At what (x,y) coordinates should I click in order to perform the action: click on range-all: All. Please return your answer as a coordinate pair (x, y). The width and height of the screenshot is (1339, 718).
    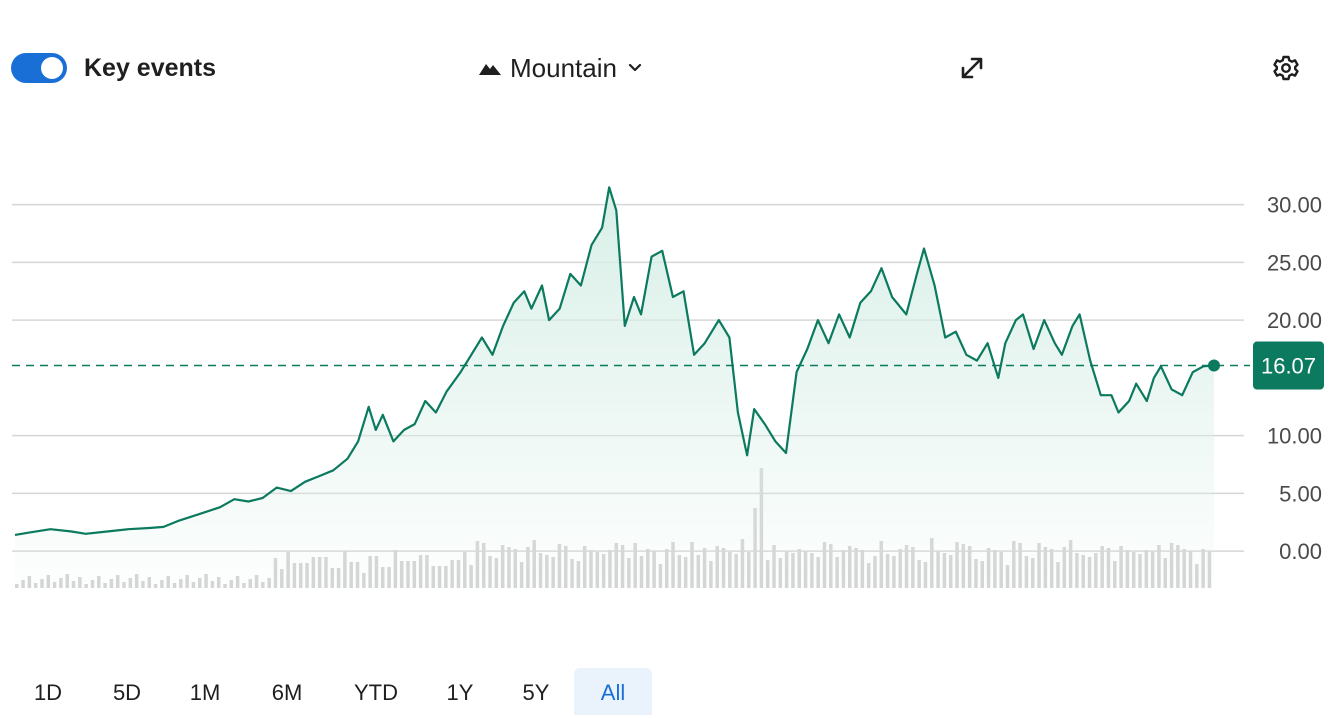
    Looking at the image, I should click on (613, 691).